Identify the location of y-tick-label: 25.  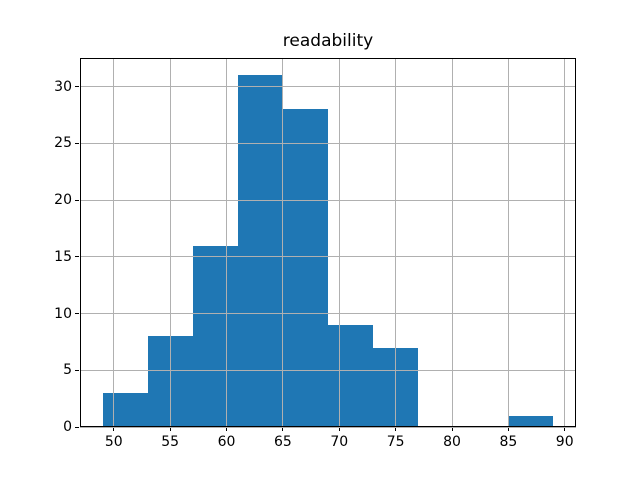
(63, 143).